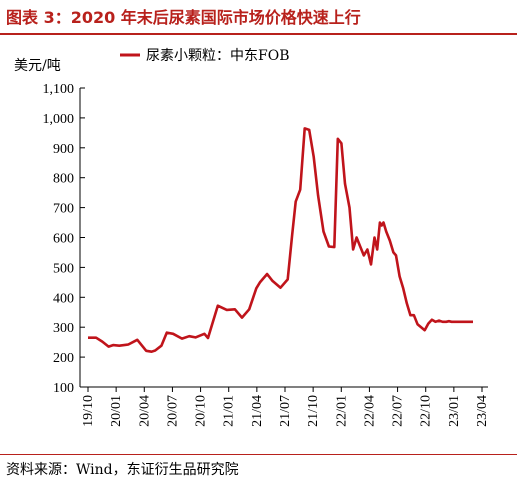 This screenshot has width=517, height=485. What do you see at coordinates (426, 411) in the screenshot?
I see `x-tick-label: 22/10` at bounding box center [426, 411].